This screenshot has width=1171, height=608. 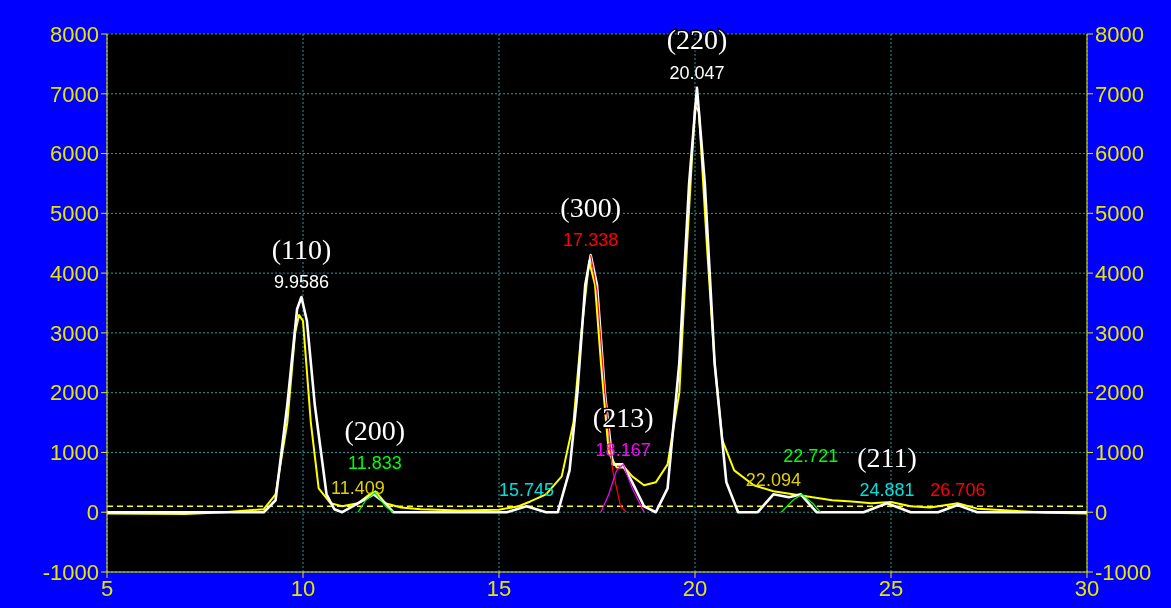 What do you see at coordinates (74, 214) in the screenshot?
I see `y-tick-label: 5000` at bounding box center [74, 214].